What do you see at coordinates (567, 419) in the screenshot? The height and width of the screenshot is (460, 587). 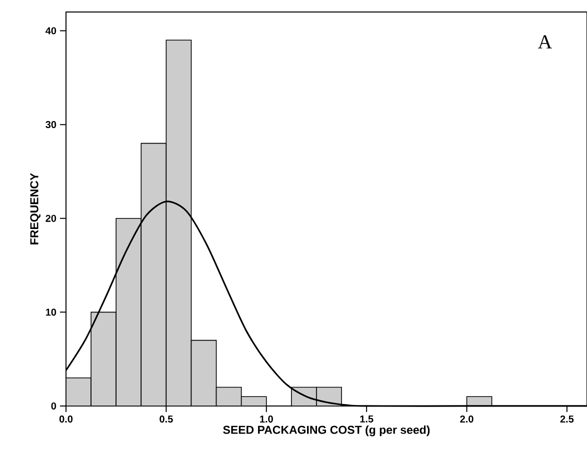 I see `x-tick-label: 2.5` at bounding box center [567, 419].